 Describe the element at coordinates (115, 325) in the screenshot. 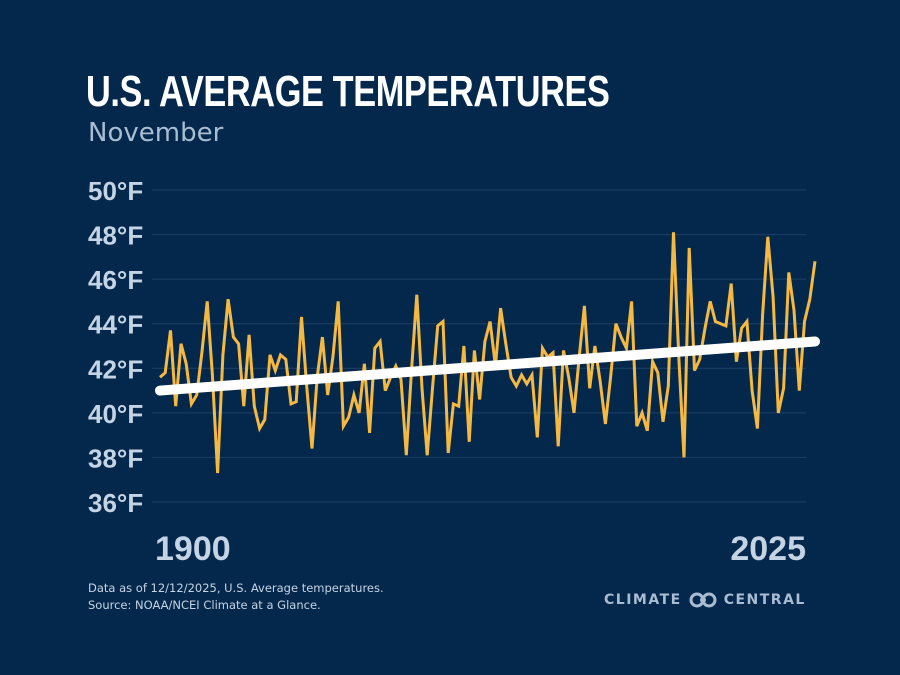

I see `y-tick-label: 44°F` at that location.